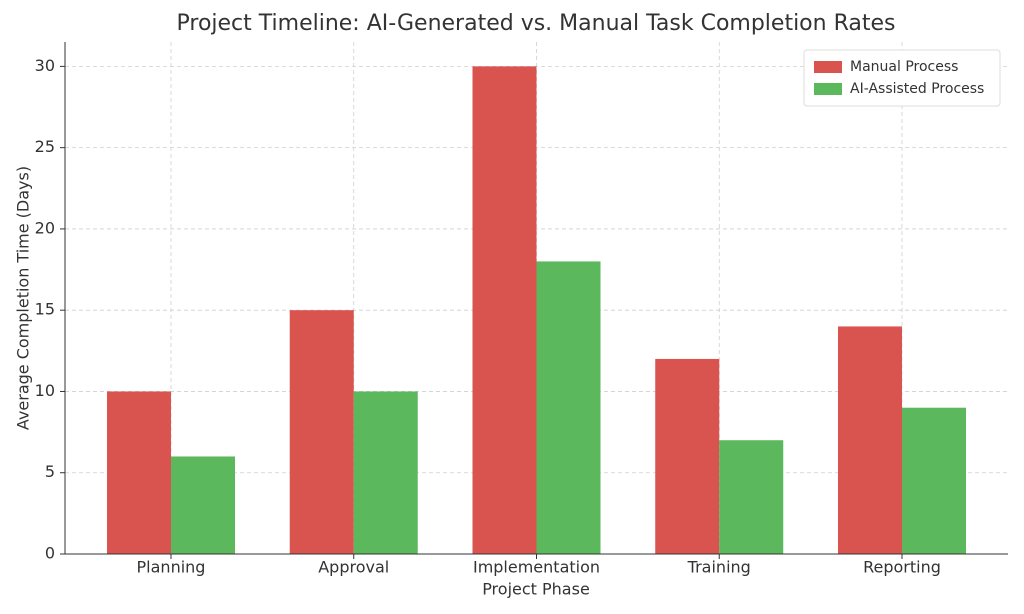 The image size is (1024, 614). I want to click on x-tick-label: Implementation, so click(536, 567).